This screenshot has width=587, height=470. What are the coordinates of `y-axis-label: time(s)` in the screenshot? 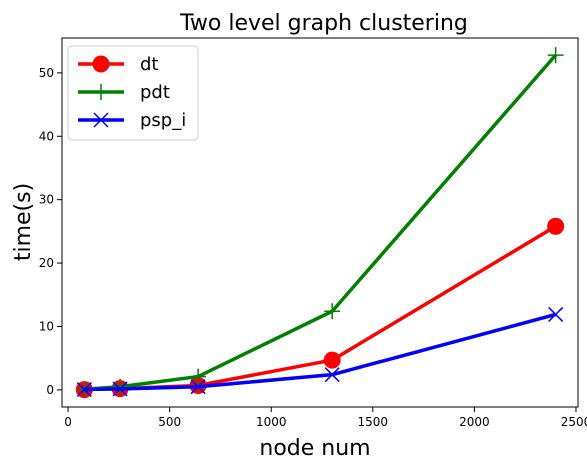 It's located at (23, 222).